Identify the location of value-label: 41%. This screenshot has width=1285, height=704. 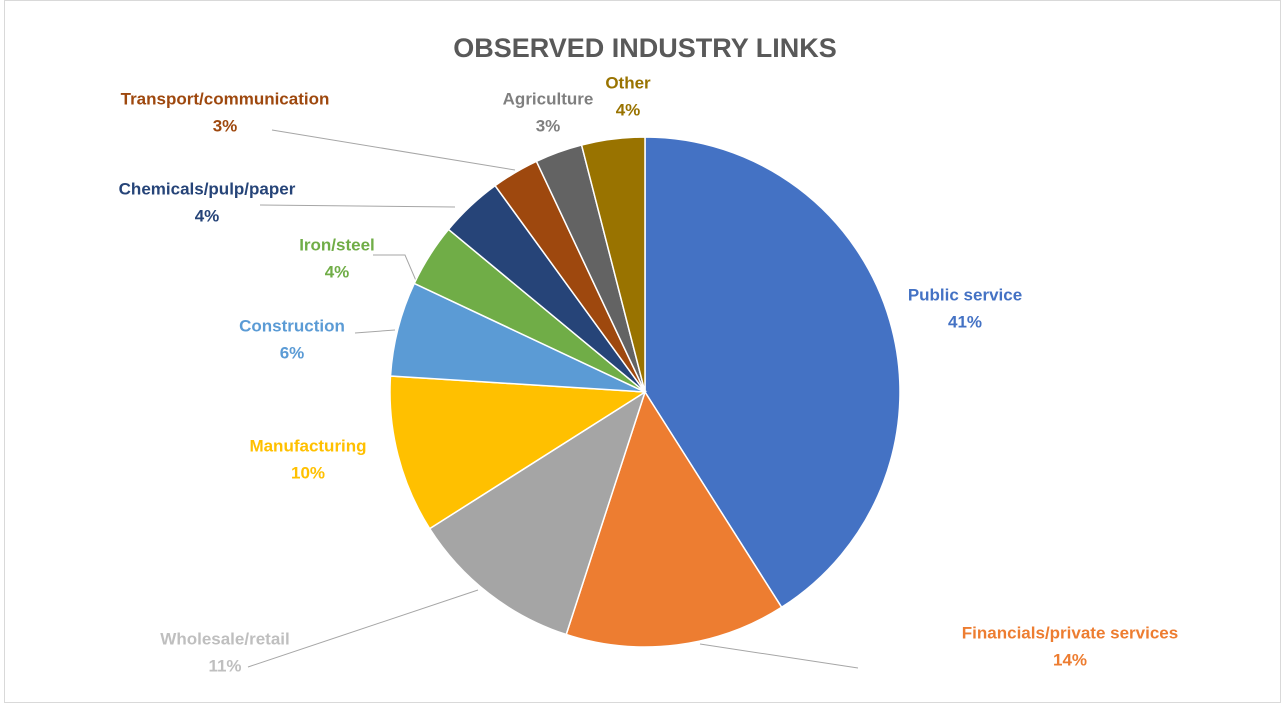
(965, 321).